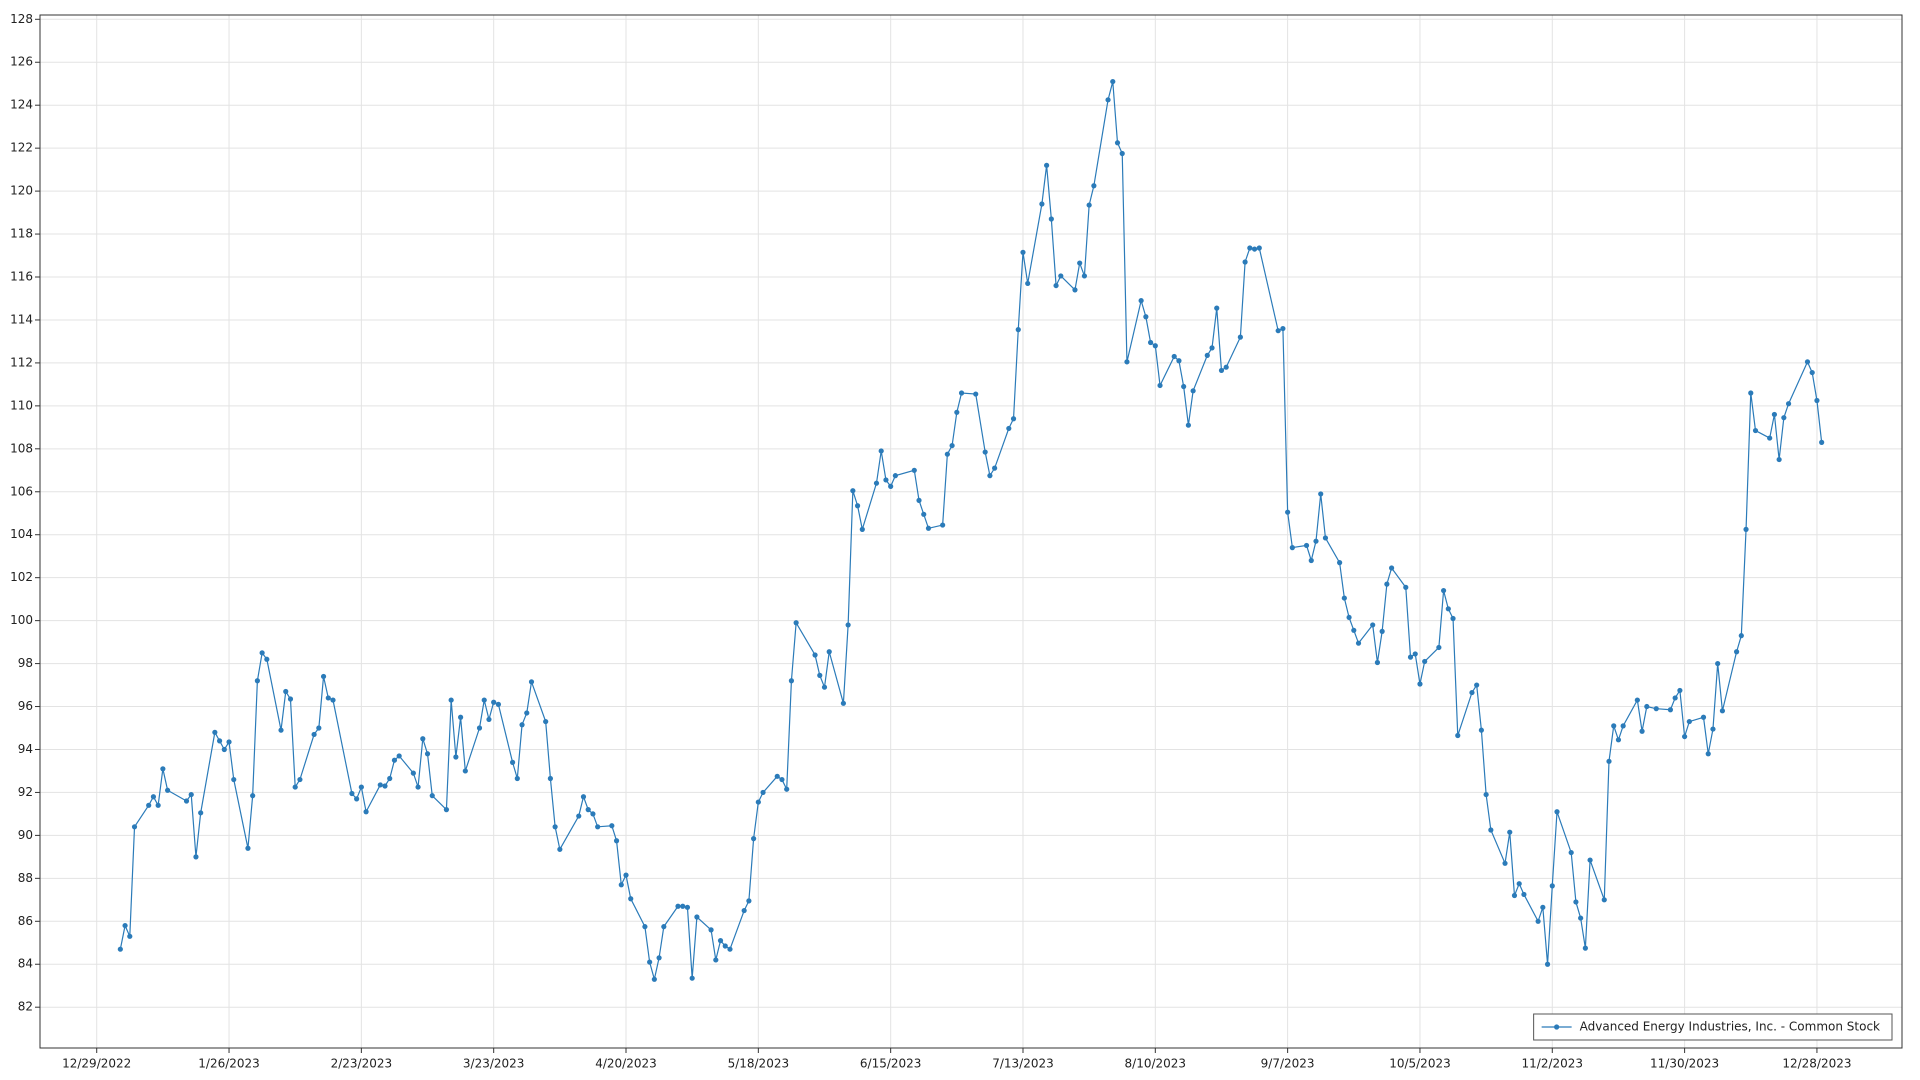 The width and height of the screenshot is (1920, 1080). Describe the element at coordinates (494, 1064) in the screenshot. I see `x-tick-label: 3/23/2023` at that location.